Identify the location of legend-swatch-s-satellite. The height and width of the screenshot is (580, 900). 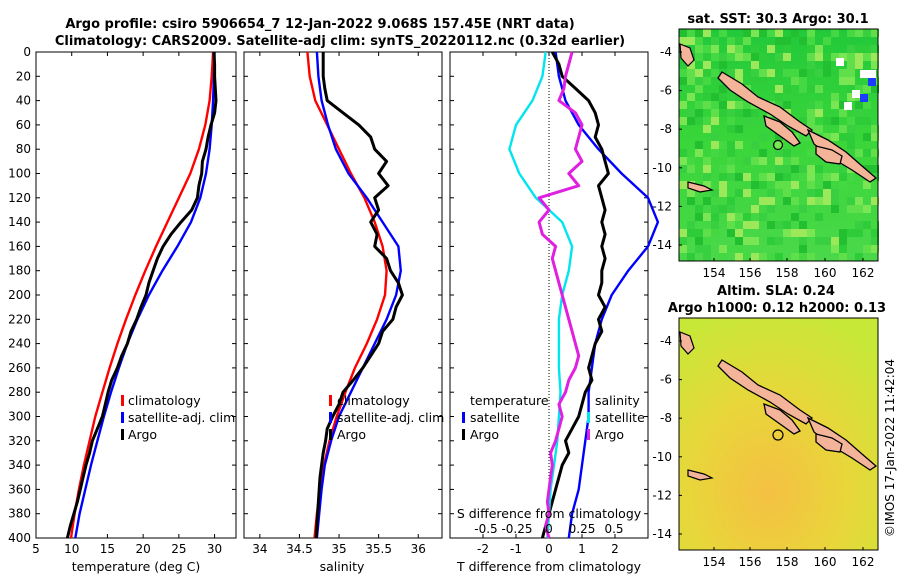
(588, 417).